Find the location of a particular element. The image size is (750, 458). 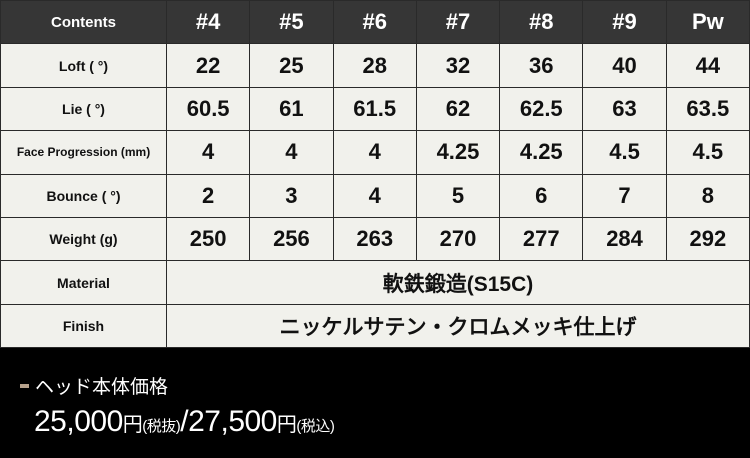

cell-value: 63.5 is located at coordinates (707, 109).